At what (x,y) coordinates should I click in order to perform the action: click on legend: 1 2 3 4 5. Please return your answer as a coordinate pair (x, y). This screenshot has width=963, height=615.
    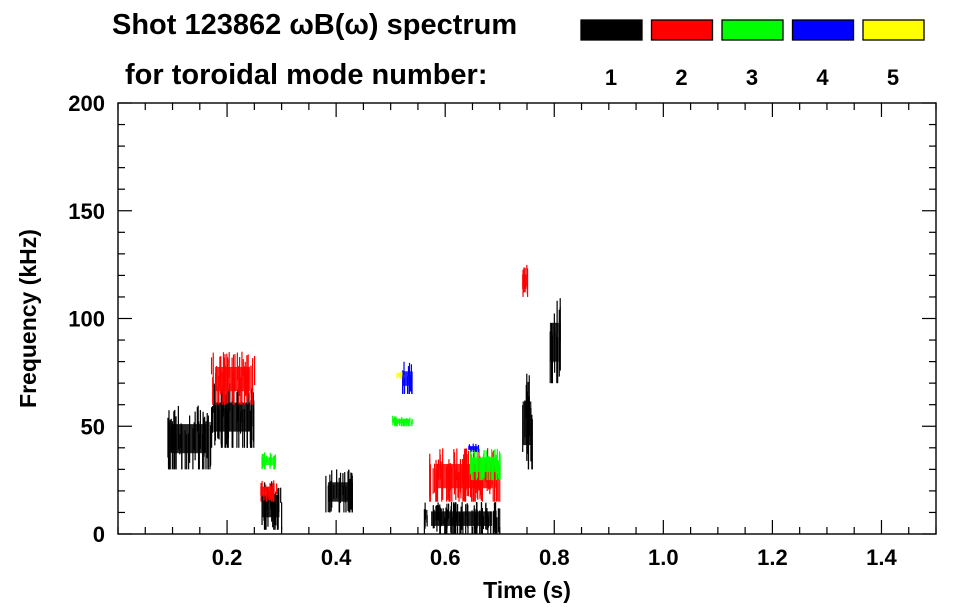
    Looking at the image, I should click on (752, 54).